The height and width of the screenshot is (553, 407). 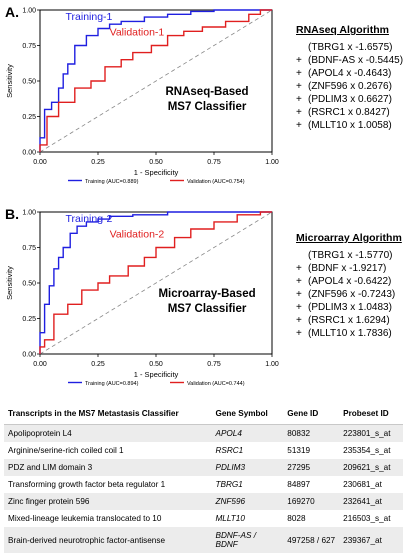 What do you see at coordinates (371, 467) in the screenshot?
I see `cell-probeset-id: 209621_s_at` at bounding box center [371, 467].